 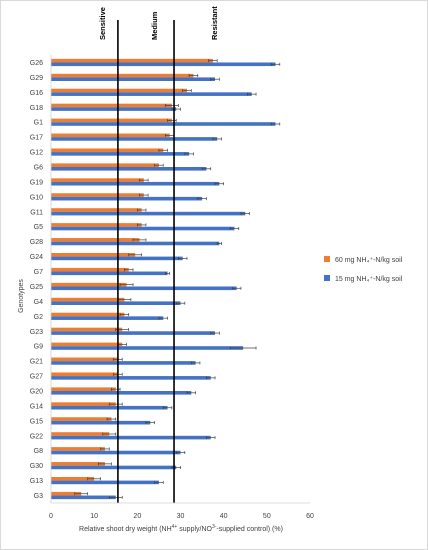 What do you see at coordinates (36, 138) in the screenshot?
I see `category-label-g17: G17` at bounding box center [36, 138].